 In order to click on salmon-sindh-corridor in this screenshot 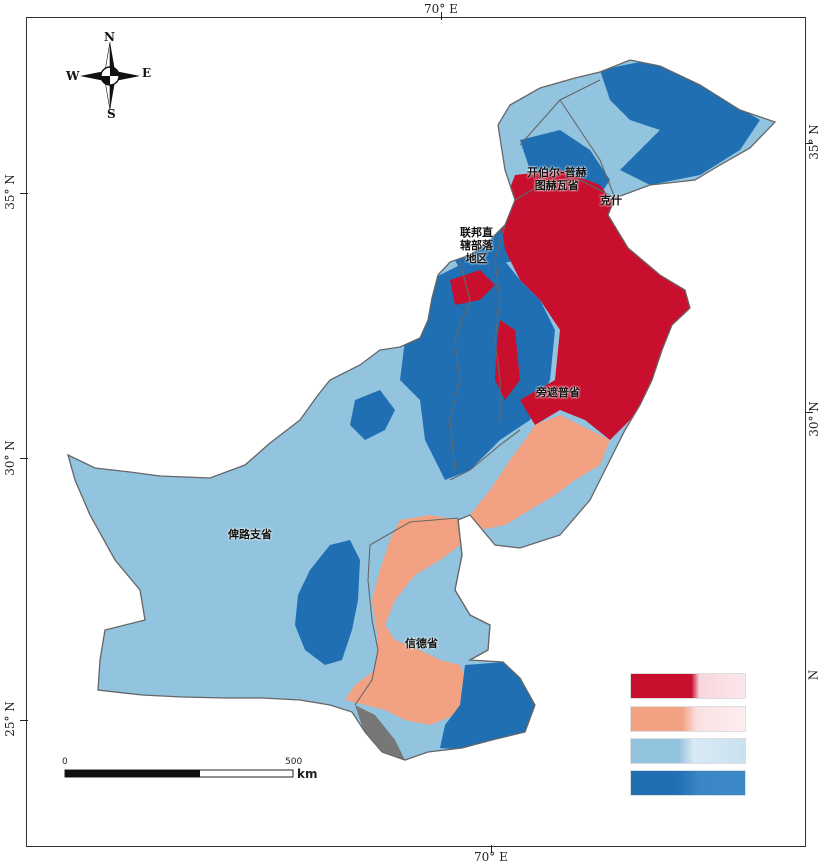, I will do `click(407, 620)`.